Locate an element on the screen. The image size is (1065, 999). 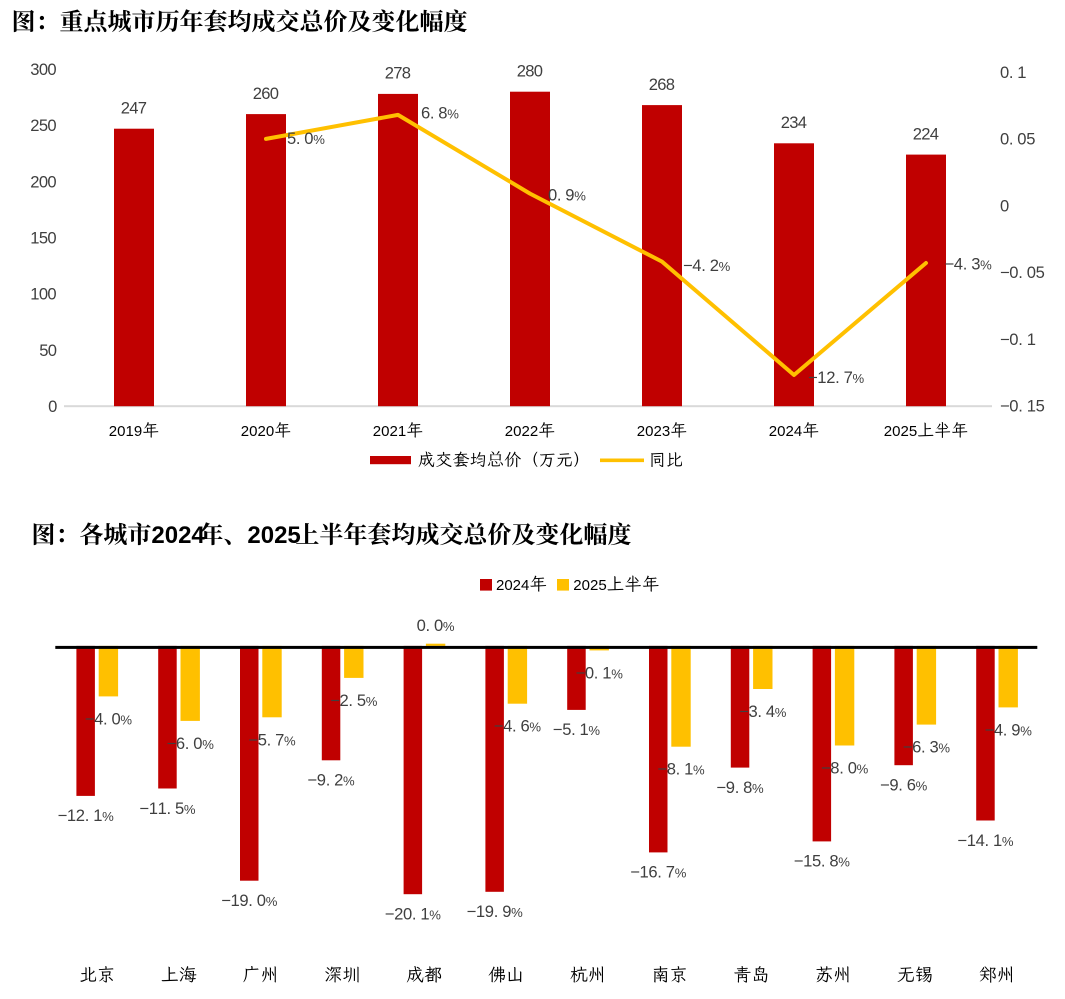
svg-text: 2022 is located at coordinates (521, 431).